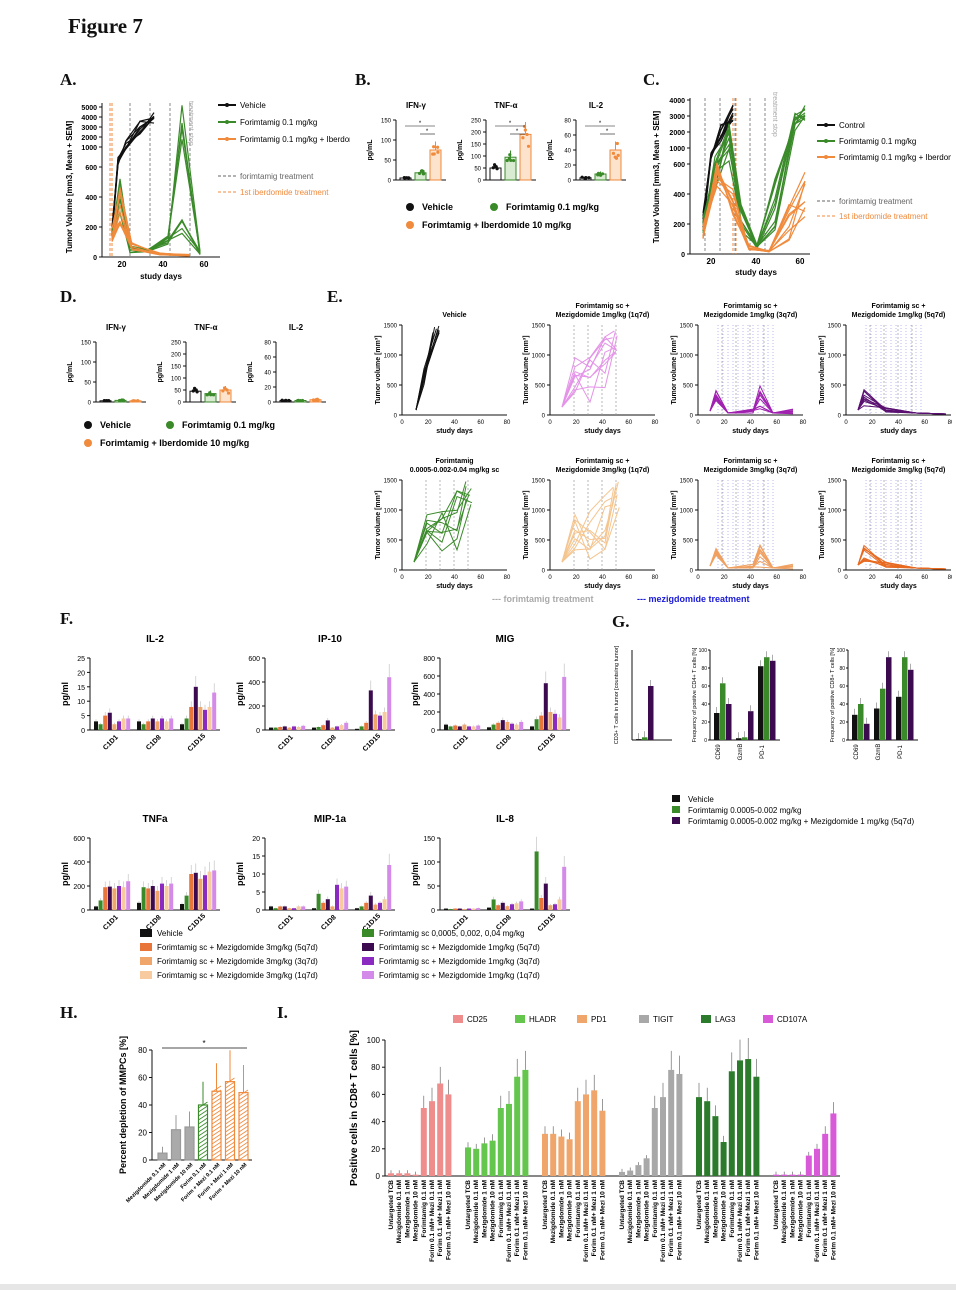  What do you see at coordinates (899, 461) in the screenshot?
I see `panel-e-title: Forimtamig sc +` at bounding box center [899, 461].